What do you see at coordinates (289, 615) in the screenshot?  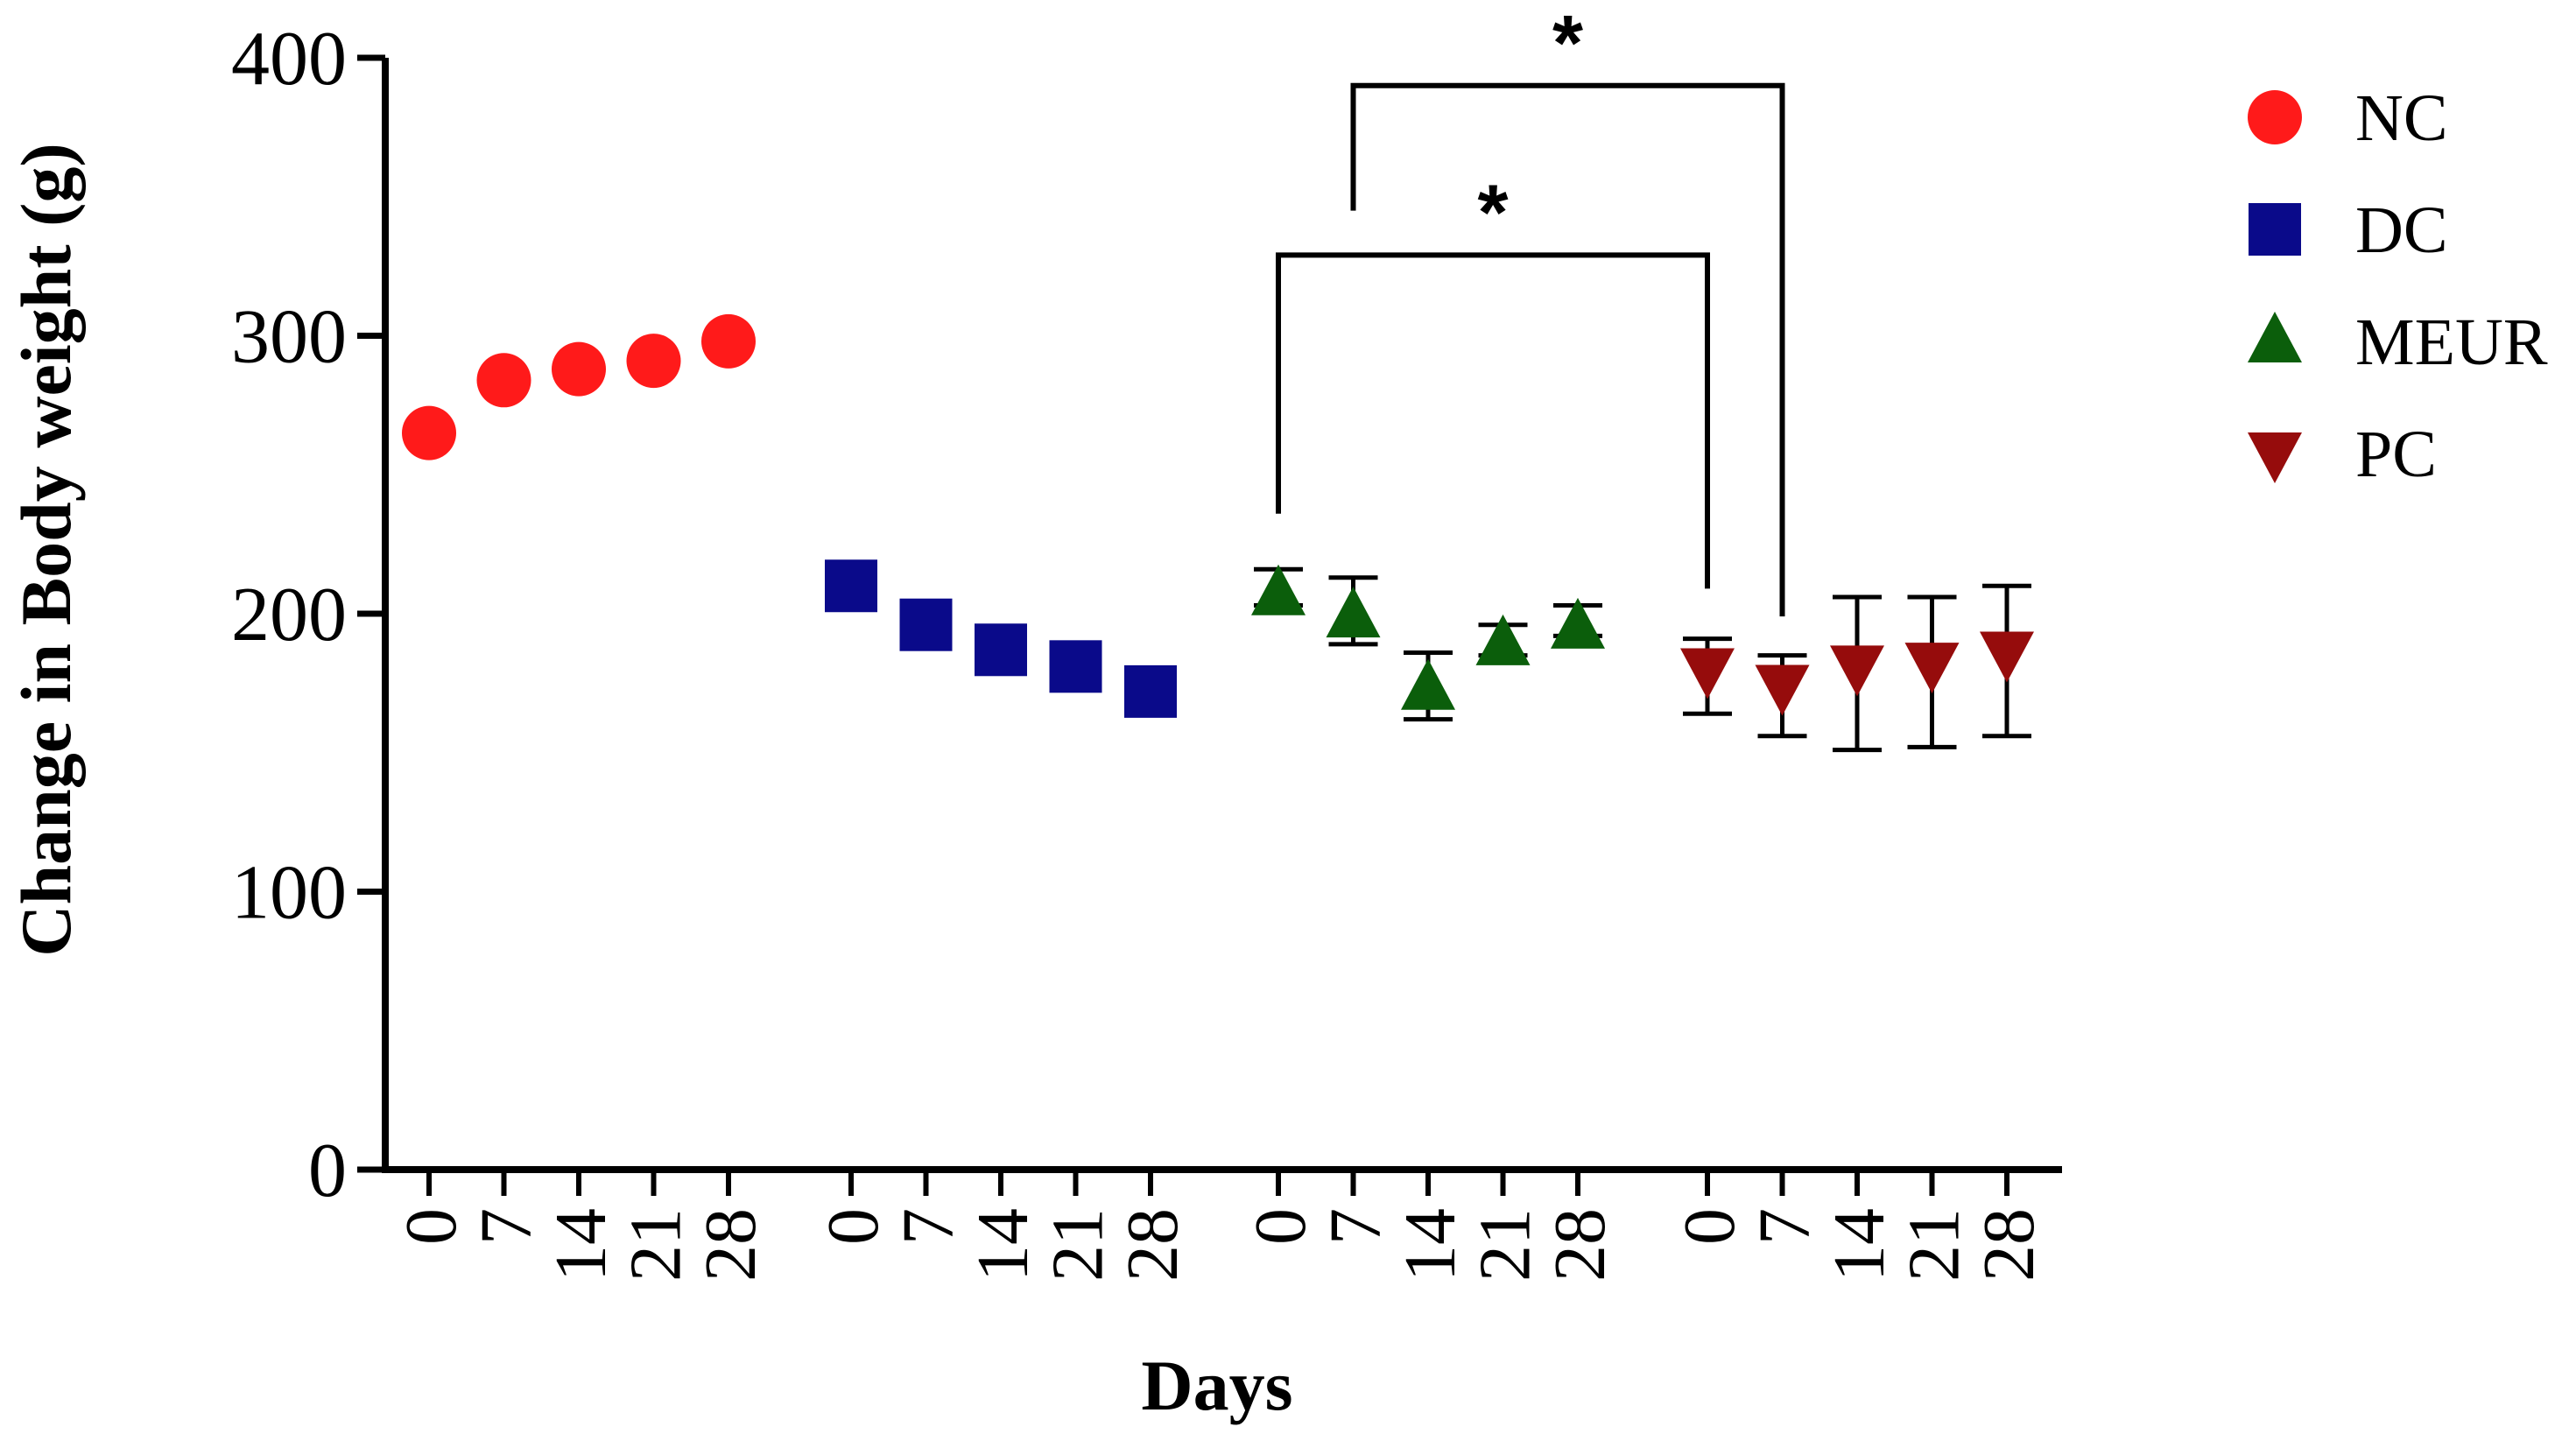 I see `y-tick-label: 200` at bounding box center [289, 615].